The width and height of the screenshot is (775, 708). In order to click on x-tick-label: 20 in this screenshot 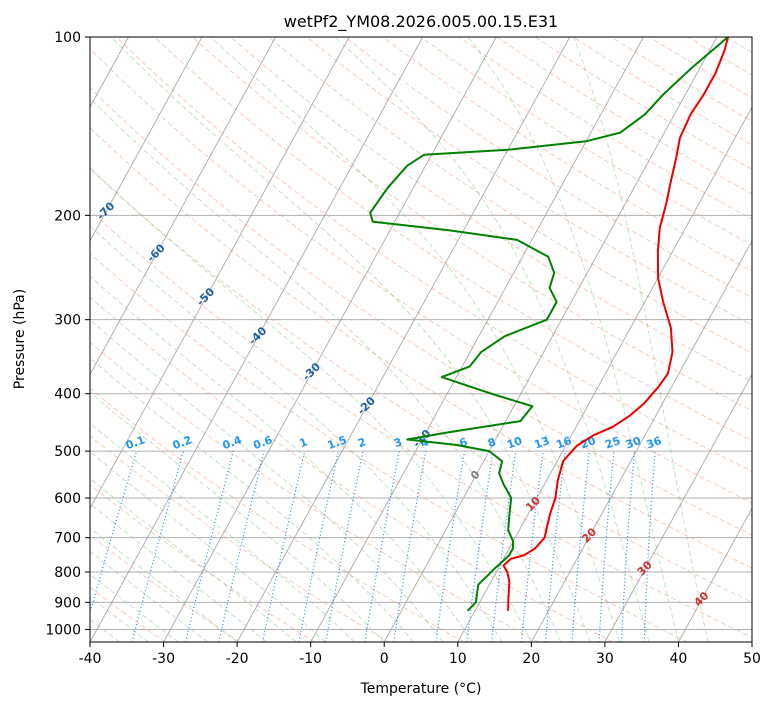, I will do `click(531, 659)`.